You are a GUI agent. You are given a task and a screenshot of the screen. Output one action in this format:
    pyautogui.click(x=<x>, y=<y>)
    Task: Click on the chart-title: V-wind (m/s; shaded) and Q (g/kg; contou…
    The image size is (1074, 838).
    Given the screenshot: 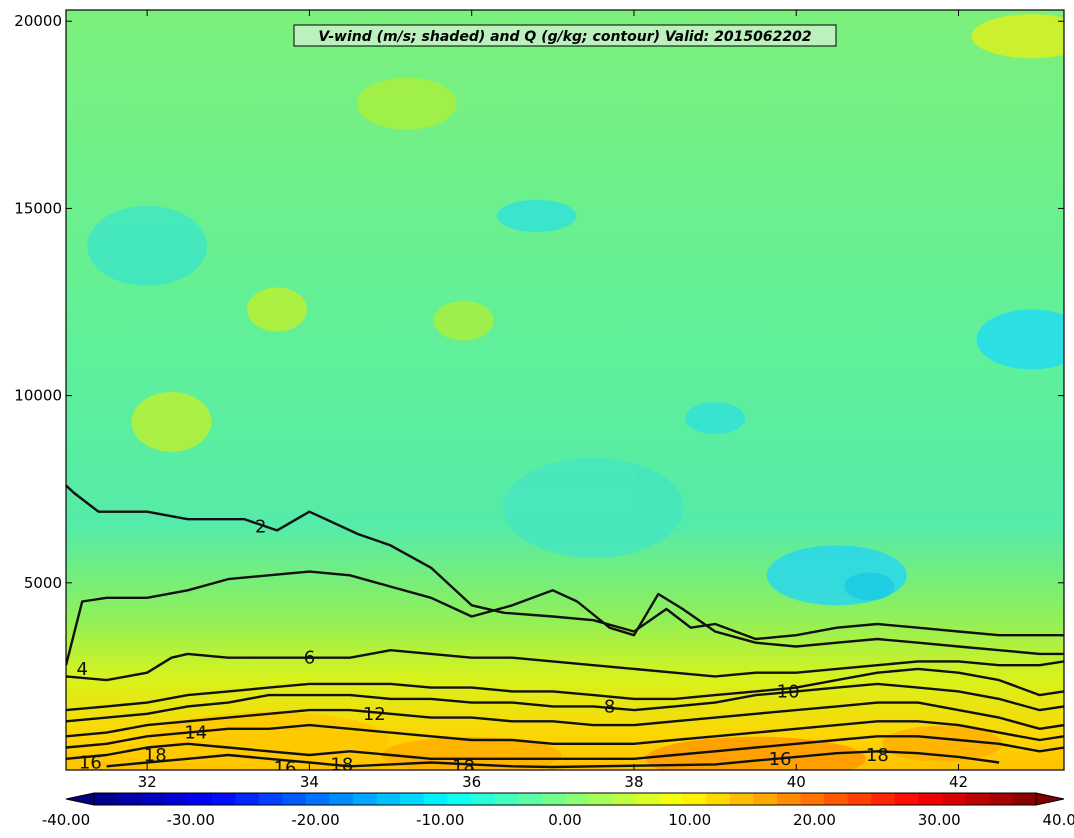 What is the action you would take?
    pyautogui.click(x=564, y=37)
    